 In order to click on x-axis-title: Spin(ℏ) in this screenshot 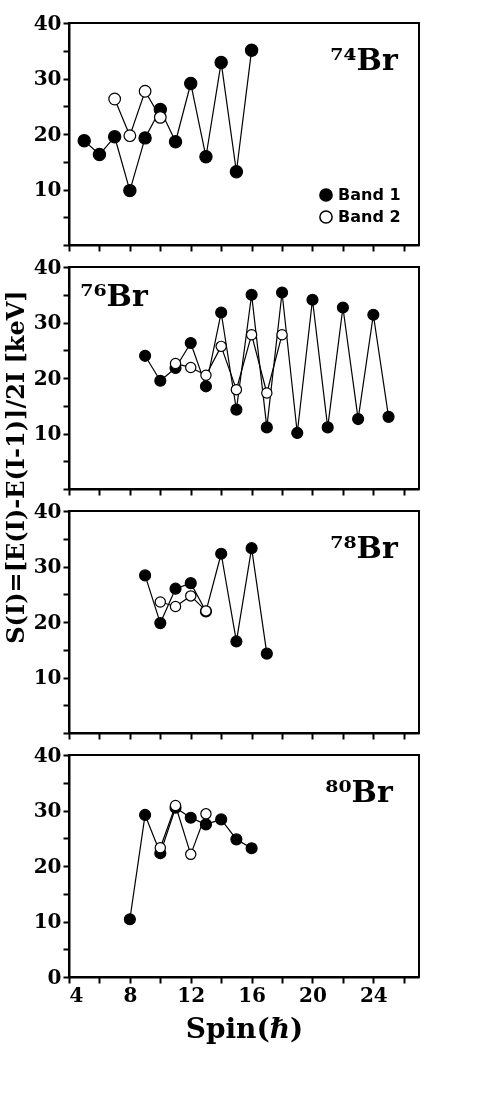, I will do `click(244, 1028)`.